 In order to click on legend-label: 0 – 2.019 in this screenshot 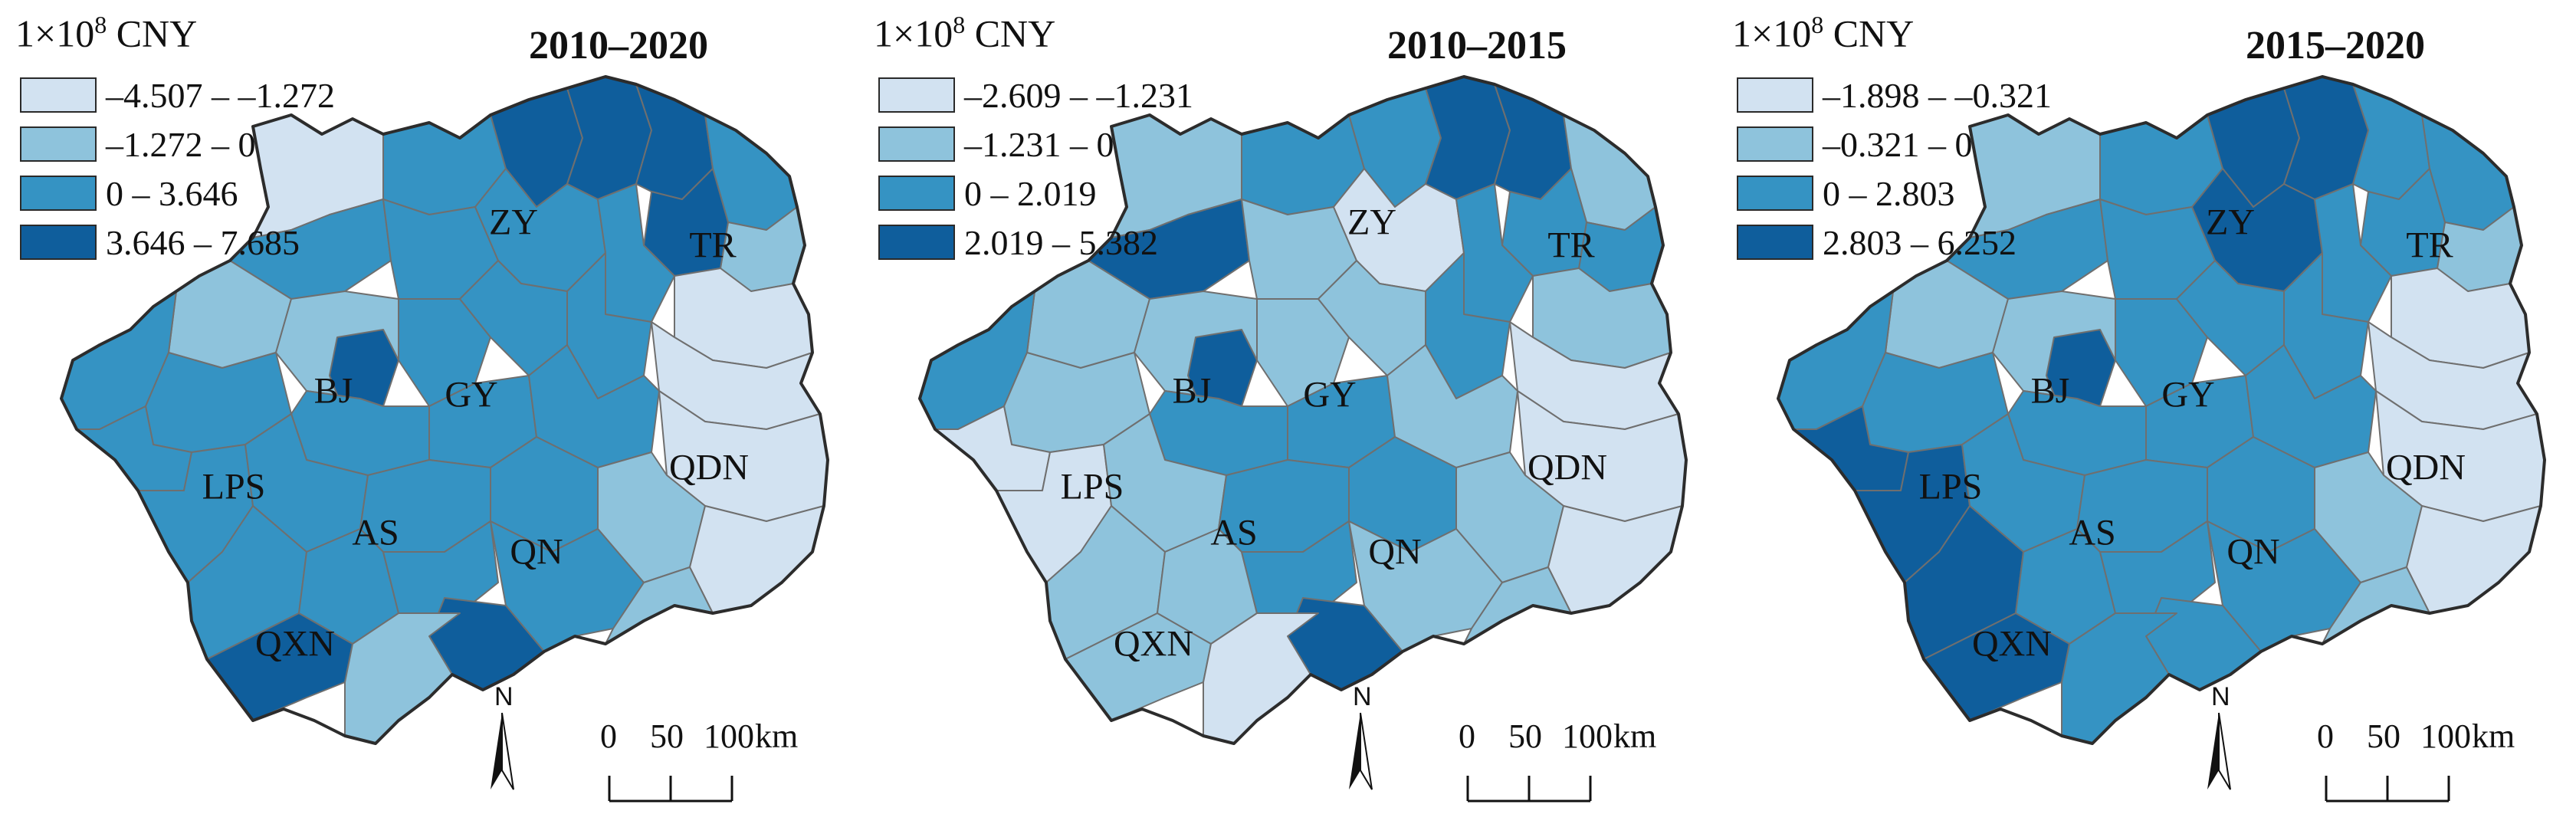, I will do `click(1030, 193)`.